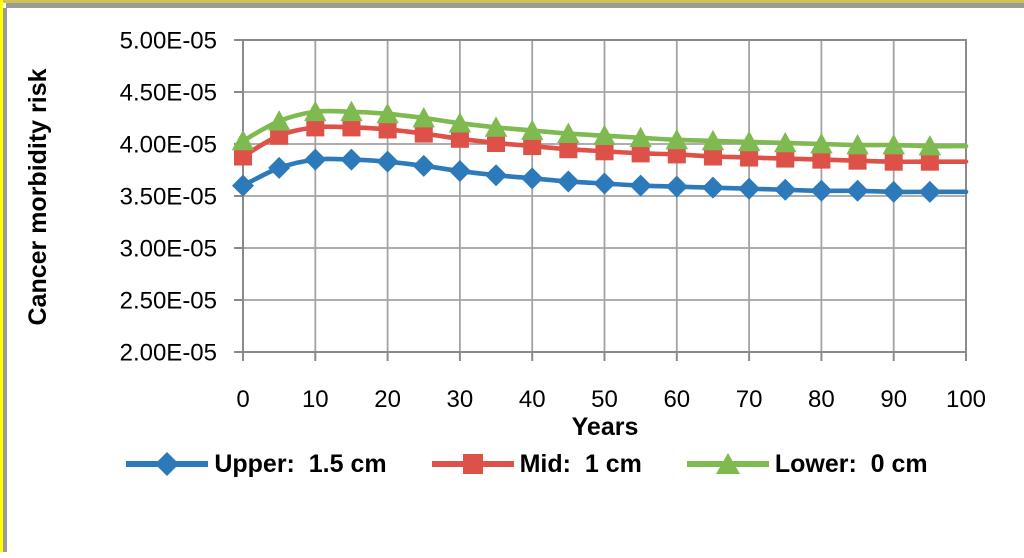  I want to click on y-tick-label: 5.00E-05, so click(168, 41).